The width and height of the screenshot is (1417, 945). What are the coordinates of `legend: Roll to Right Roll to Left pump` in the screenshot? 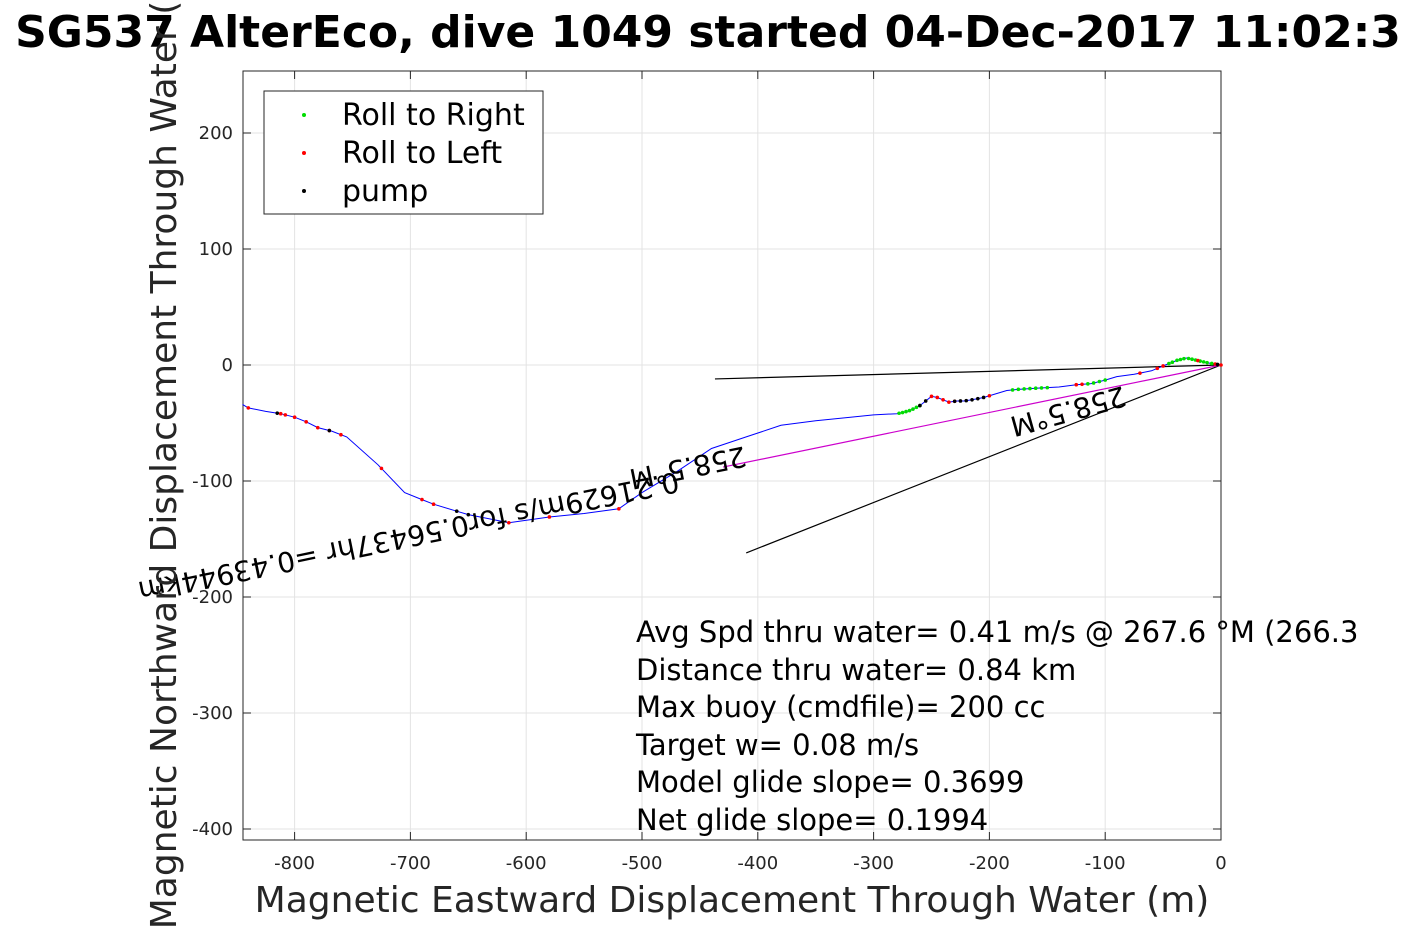 It's located at (403, 152).